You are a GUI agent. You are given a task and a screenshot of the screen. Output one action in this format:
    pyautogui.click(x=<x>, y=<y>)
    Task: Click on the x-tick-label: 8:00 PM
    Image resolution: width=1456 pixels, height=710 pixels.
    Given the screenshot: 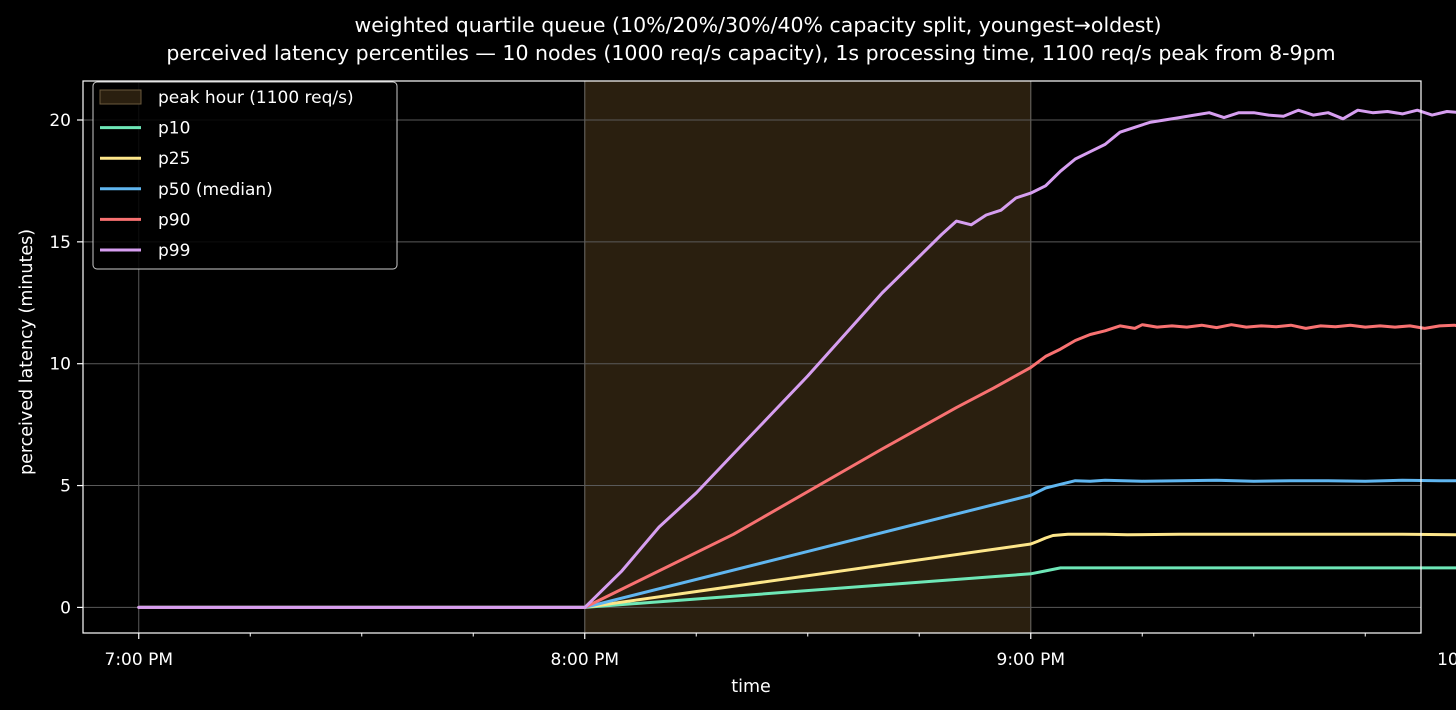 What is the action you would take?
    pyautogui.click(x=585, y=660)
    